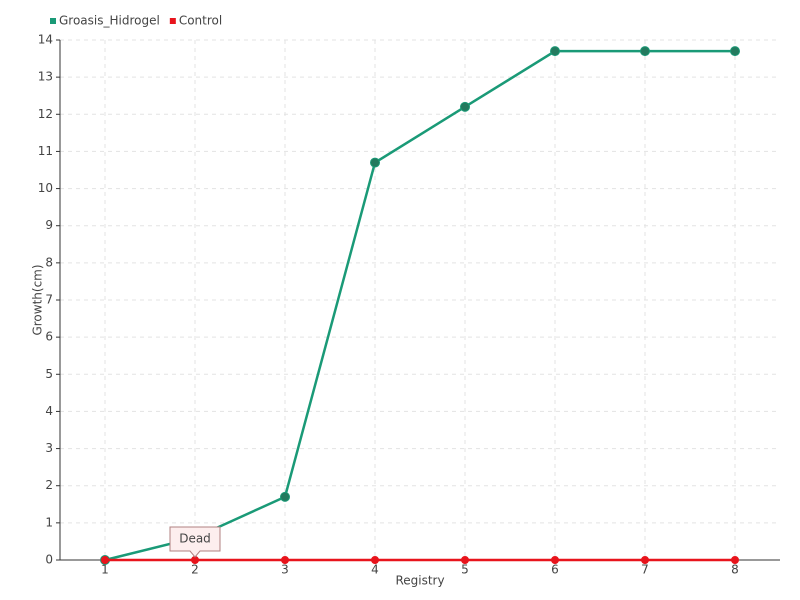 The width and height of the screenshot is (800, 600). What do you see at coordinates (49, 485) in the screenshot?
I see `y-tick-label: 2` at bounding box center [49, 485].